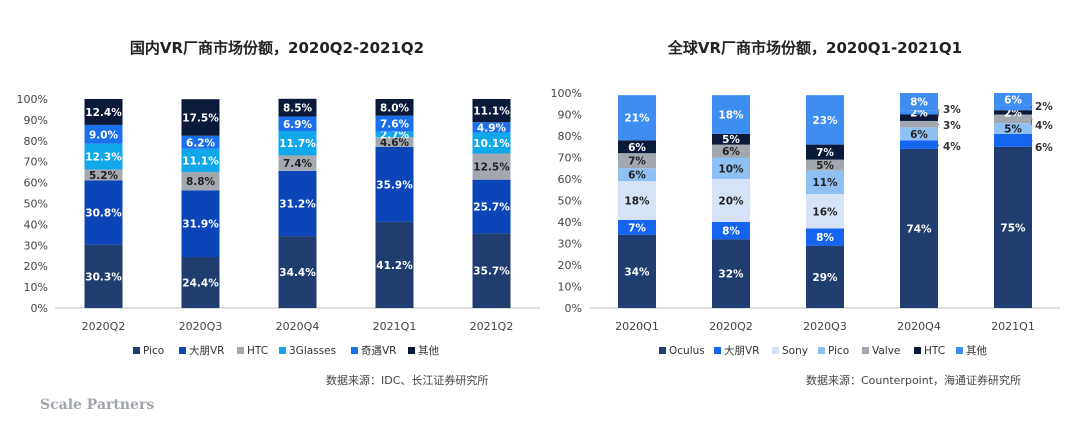  Describe the element at coordinates (570, 136) in the screenshot. I see `y-tick-label: 80%` at that location.